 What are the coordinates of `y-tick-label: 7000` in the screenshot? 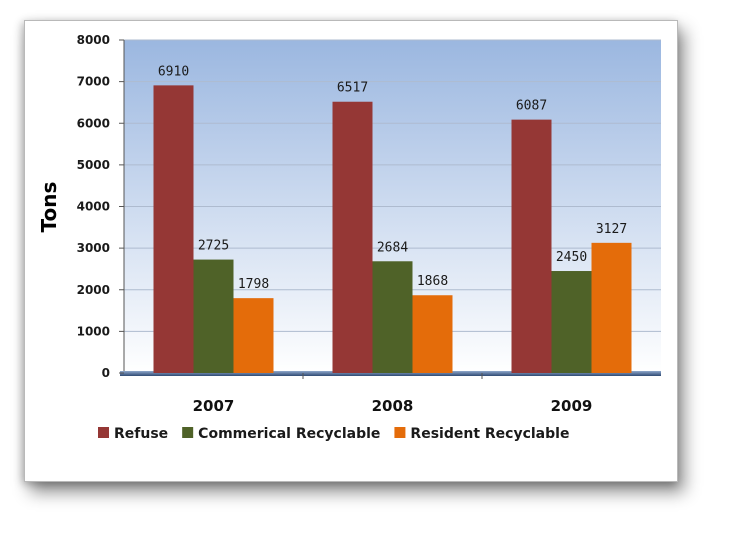 It's located at (93, 82).